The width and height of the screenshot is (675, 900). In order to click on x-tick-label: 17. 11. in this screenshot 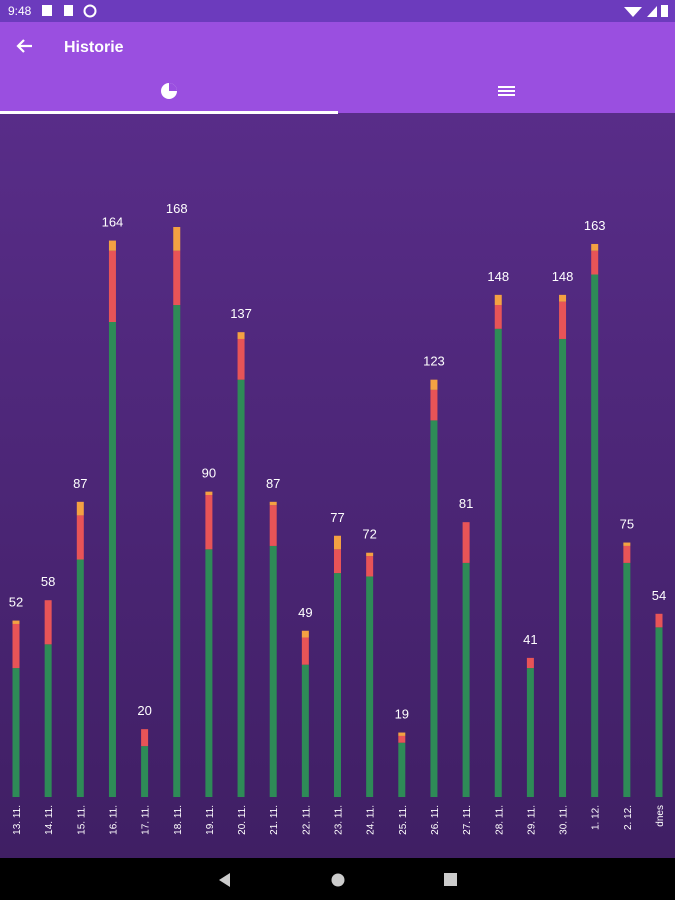, I will do `click(146, 820)`.